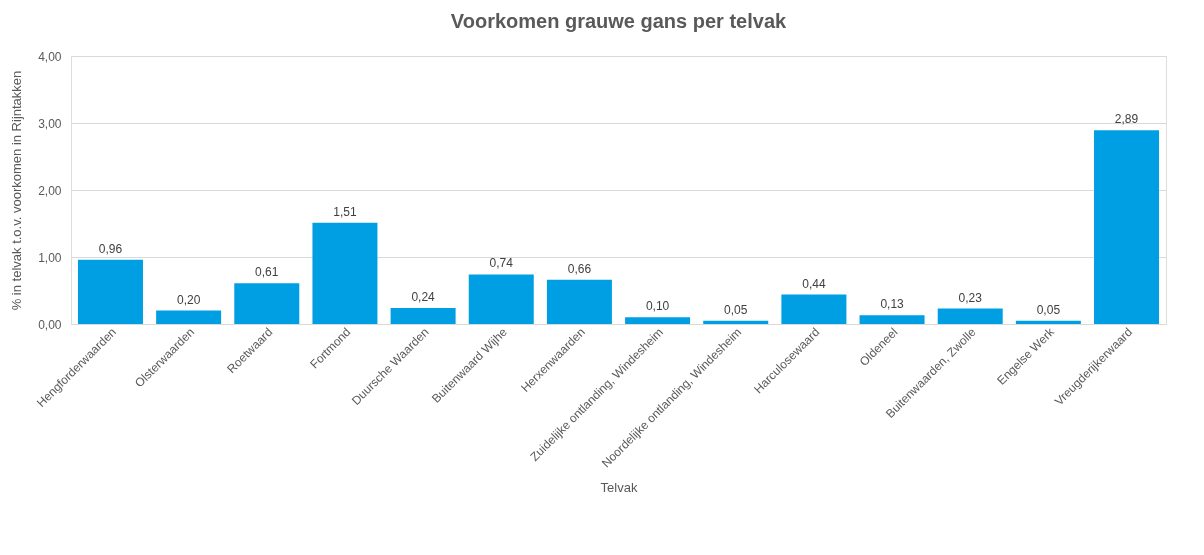 The width and height of the screenshot is (1204, 555). Describe the element at coordinates (188, 299) in the screenshot. I see `data-label: 0,20` at that location.